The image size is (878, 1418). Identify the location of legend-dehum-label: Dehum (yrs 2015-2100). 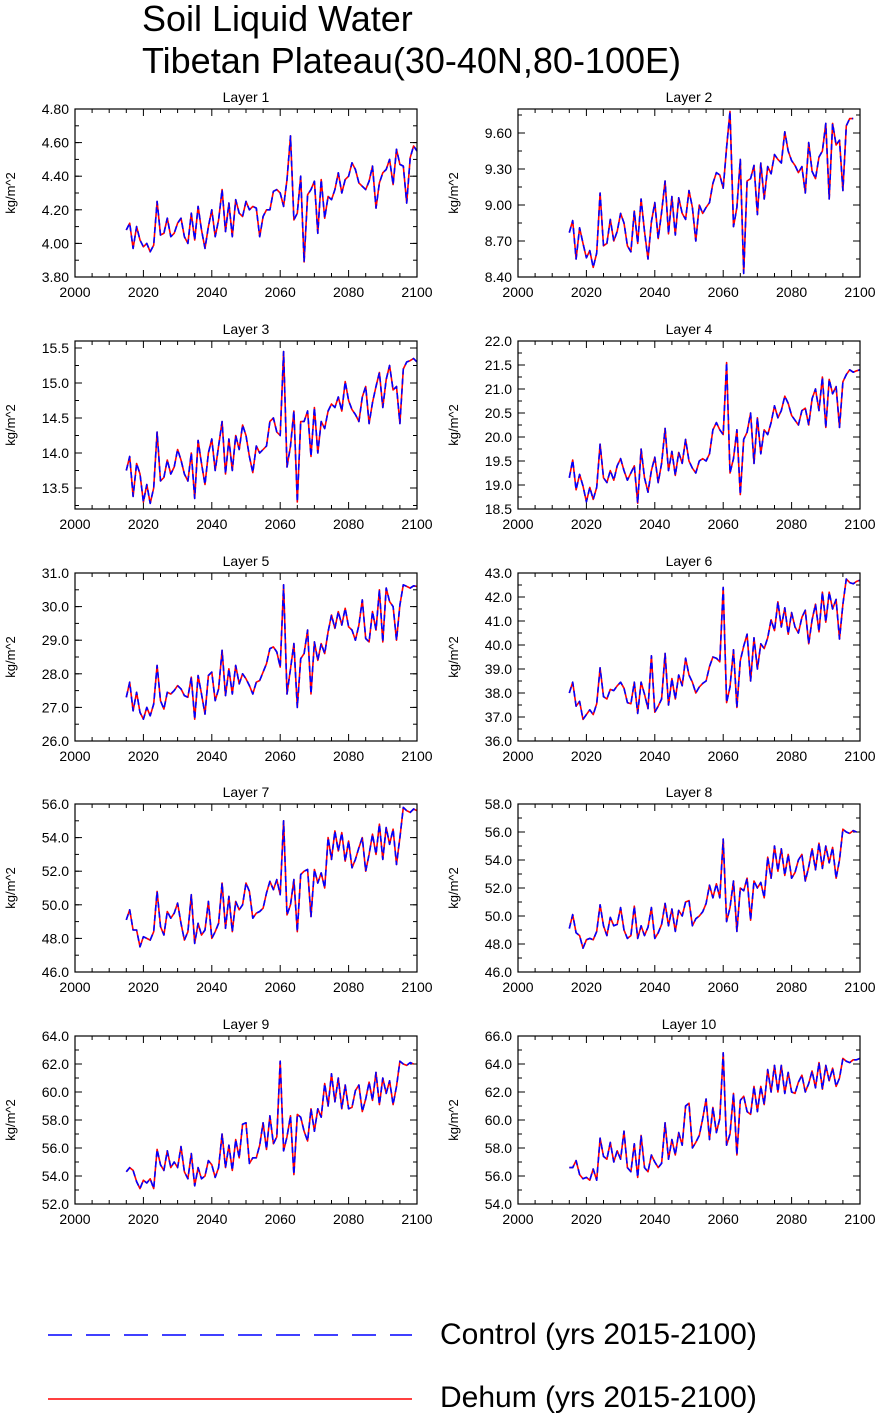
(598, 1397).